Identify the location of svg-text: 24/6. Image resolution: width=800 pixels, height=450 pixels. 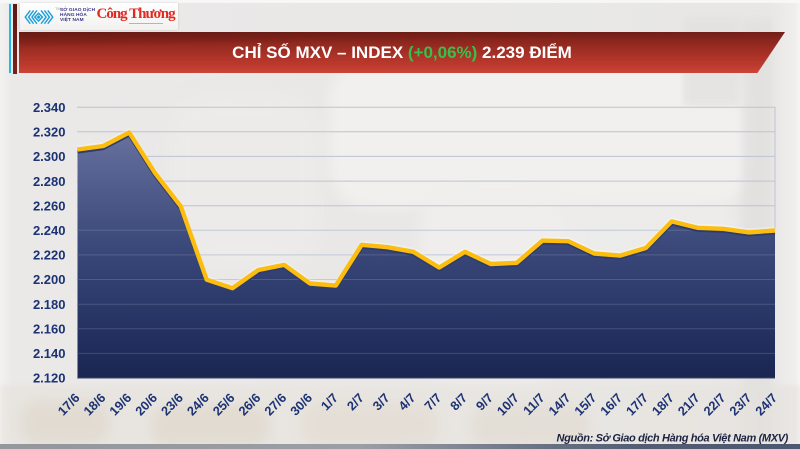
(198, 404).